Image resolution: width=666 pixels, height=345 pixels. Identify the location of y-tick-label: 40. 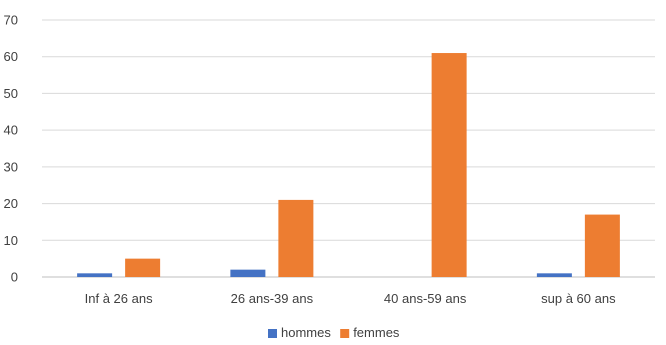
(11, 130).